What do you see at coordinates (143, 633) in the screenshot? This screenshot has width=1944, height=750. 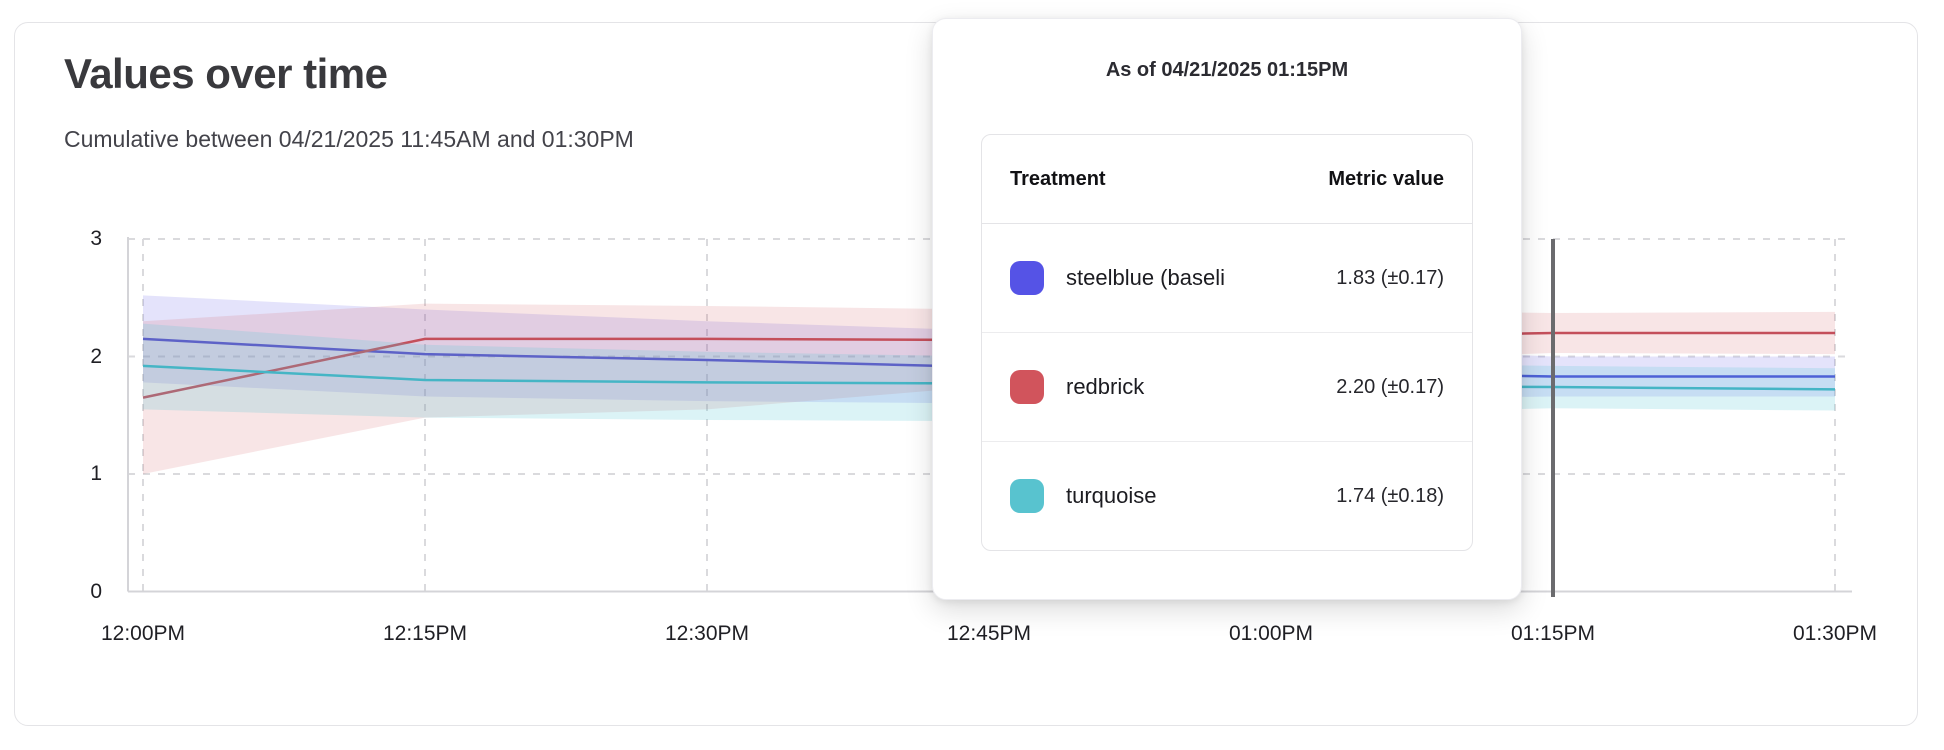 I see `x-tick-label: 12:00PM` at bounding box center [143, 633].